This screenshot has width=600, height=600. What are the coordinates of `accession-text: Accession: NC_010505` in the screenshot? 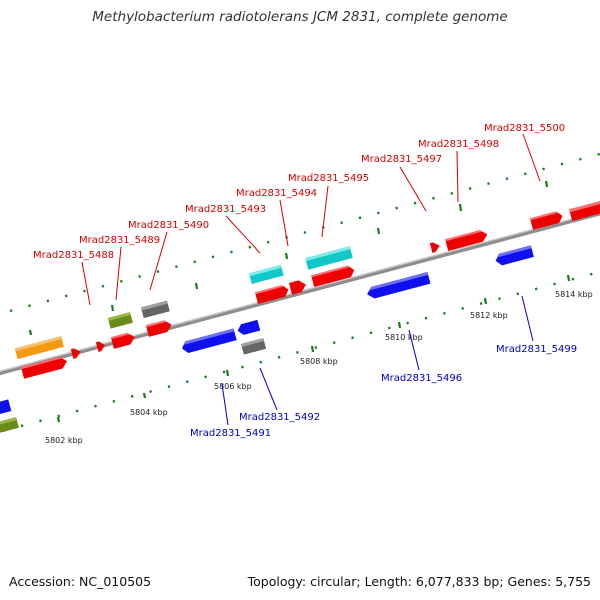 It's located at (80, 581).